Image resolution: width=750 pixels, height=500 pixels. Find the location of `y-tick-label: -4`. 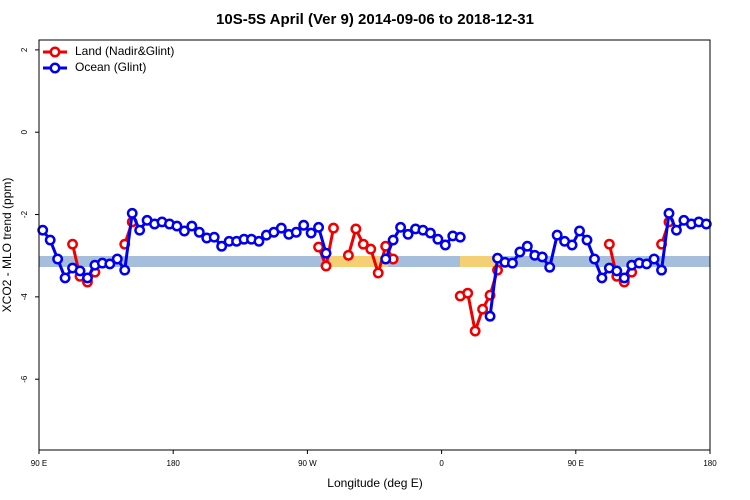

y-tick-label: -4 is located at coordinates (24, 297).